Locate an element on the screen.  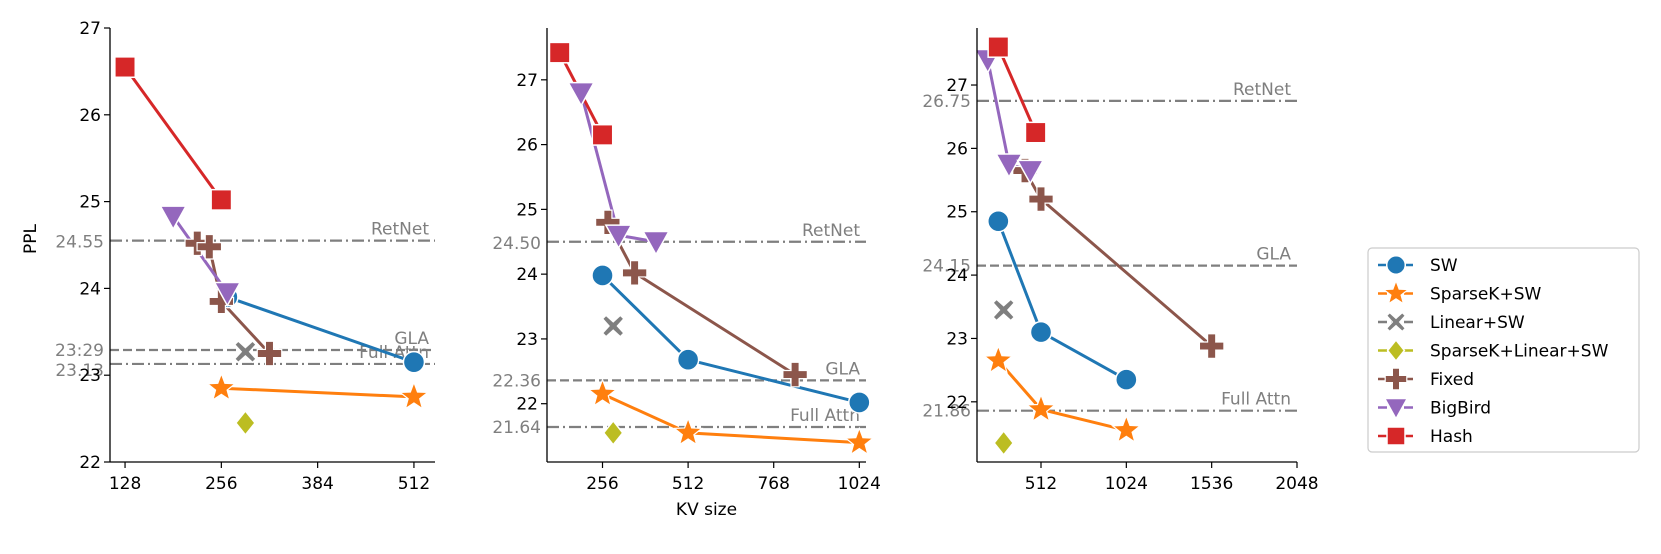
series-line-fixed is located at coordinates (701, 298).